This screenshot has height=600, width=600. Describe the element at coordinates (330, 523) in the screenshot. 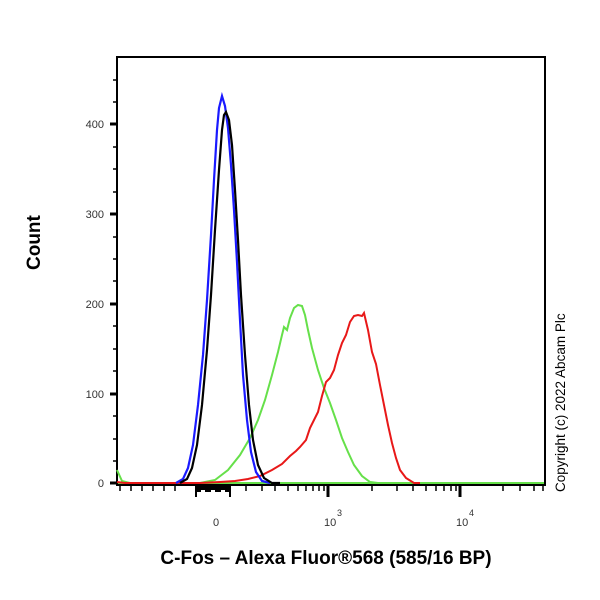

I see `x-tick-1e3-base: 10` at that location.